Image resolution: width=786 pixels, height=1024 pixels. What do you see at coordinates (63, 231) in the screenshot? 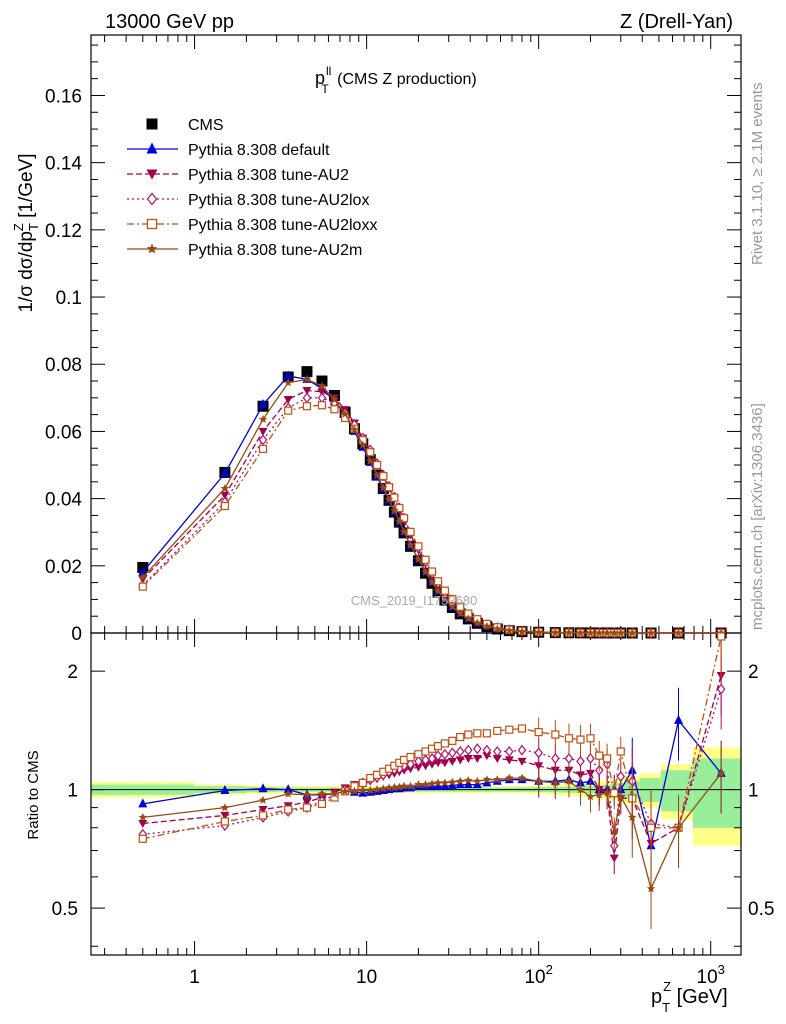
I see `y-tick-label: 0.12` at bounding box center [63, 231].